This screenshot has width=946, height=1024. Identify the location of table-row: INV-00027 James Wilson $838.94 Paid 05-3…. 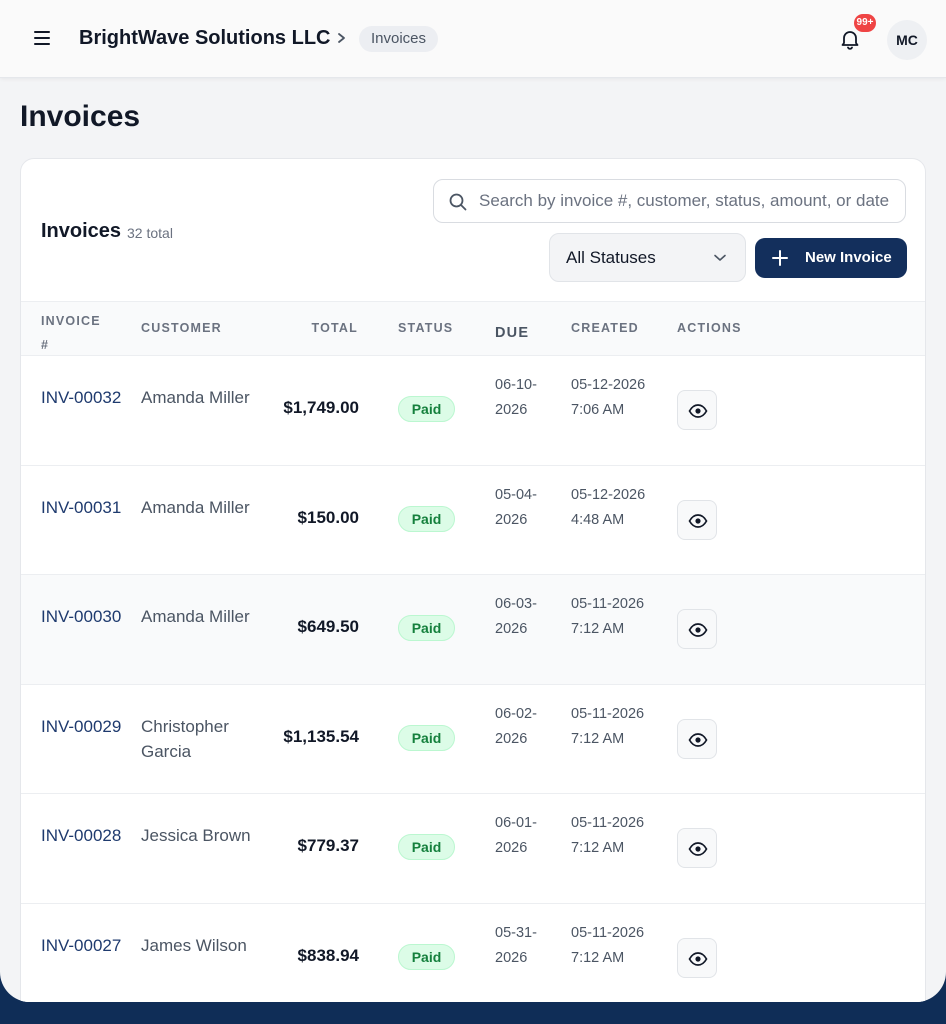
(473, 952).